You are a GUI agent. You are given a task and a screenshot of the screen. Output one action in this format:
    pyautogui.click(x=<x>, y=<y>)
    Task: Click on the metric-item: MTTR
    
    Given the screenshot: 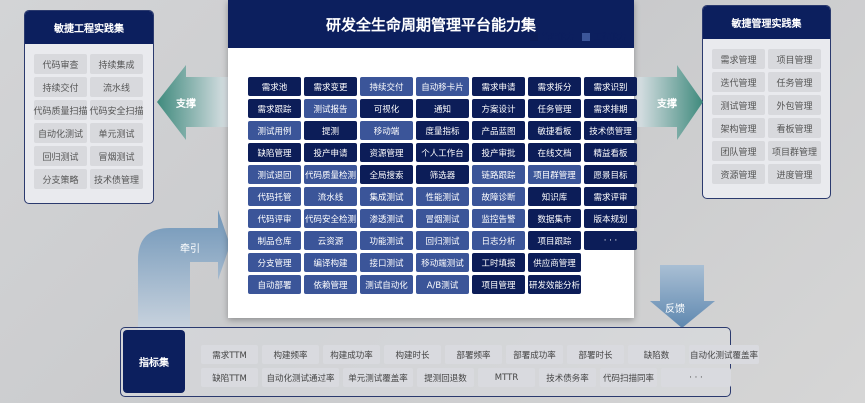 What is the action you would take?
    pyautogui.click(x=506, y=377)
    